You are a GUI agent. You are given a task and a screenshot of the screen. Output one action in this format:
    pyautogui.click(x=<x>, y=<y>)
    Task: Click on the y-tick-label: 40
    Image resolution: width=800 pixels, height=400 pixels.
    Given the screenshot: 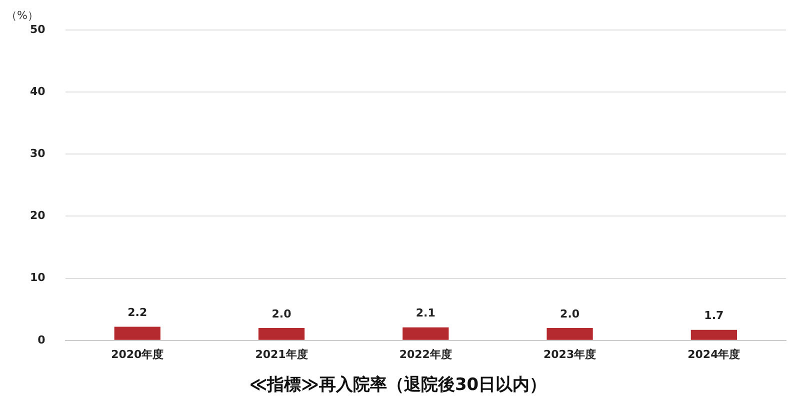 What is the action you would take?
    pyautogui.click(x=38, y=91)
    